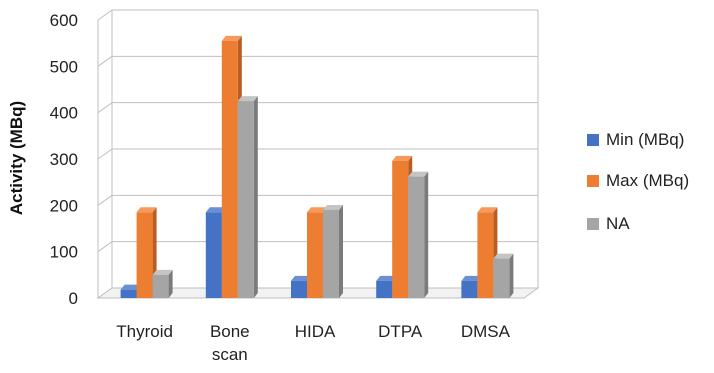 This screenshot has width=714, height=373. Describe the element at coordinates (64, 66) in the screenshot. I see `y-tick-label-5: 500` at that location.